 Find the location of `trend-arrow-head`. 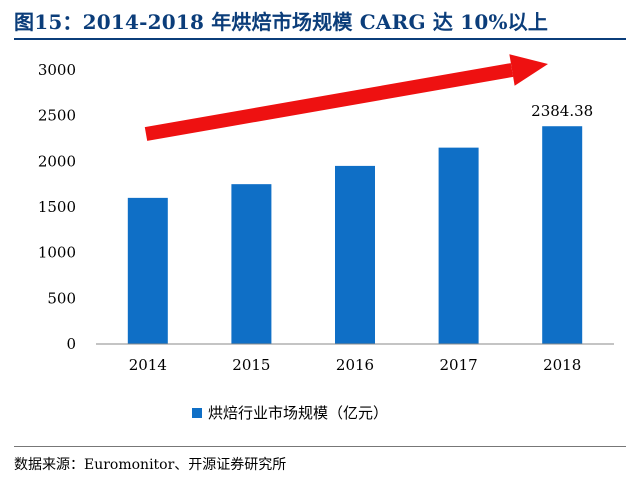

trend-arrow-head is located at coordinates (528, 70).